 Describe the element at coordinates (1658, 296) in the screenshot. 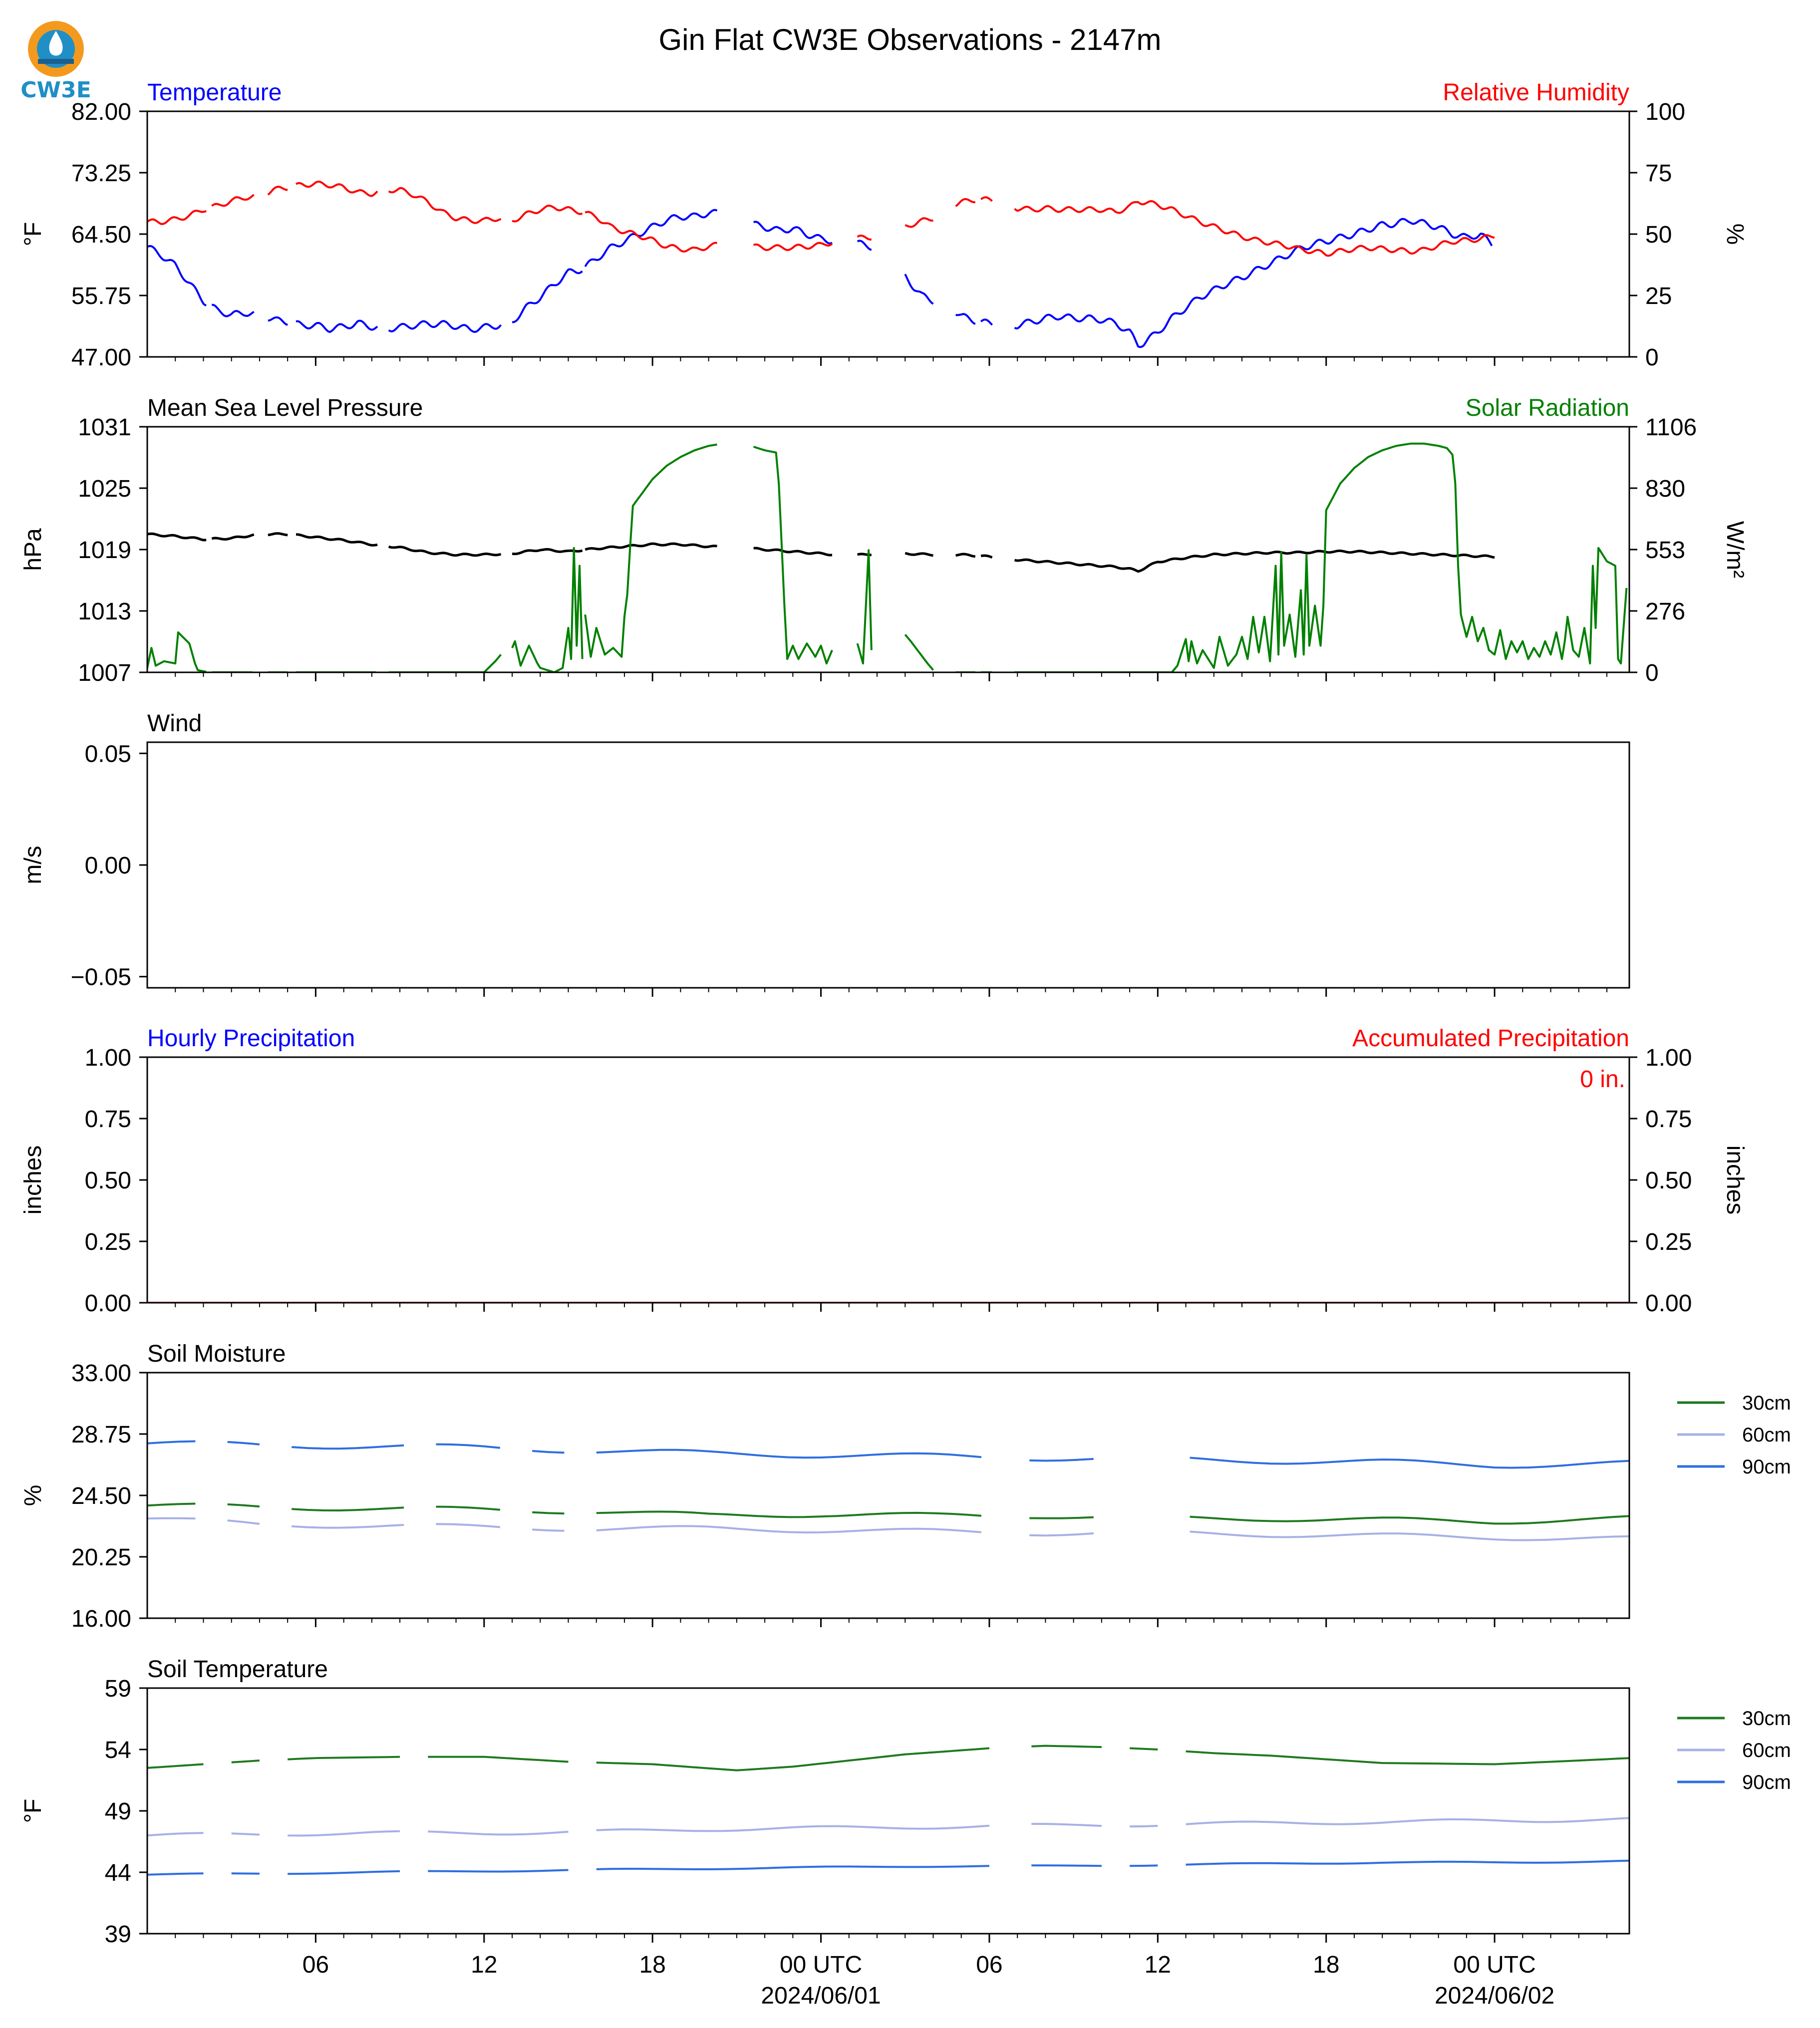

I see `y2-tick-label: 25` at that location.